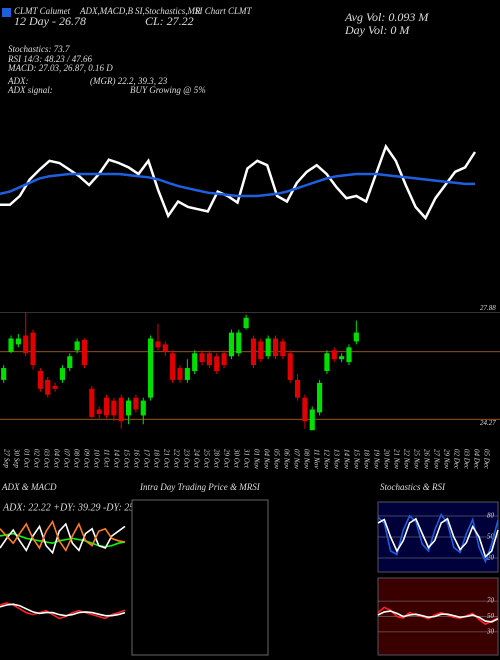  Describe the element at coordinates (386, 17) in the screenshot. I see `header-text: Avg Vol: 0.093 M` at that location.